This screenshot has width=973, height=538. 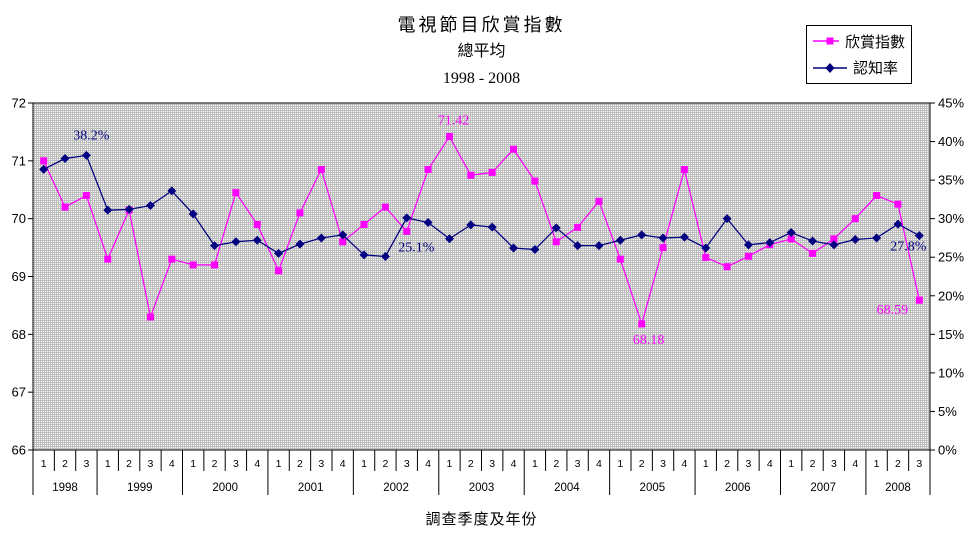 What do you see at coordinates (876, 69) in the screenshot?
I see `legend-label-awareness: 認知率` at bounding box center [876, 69].